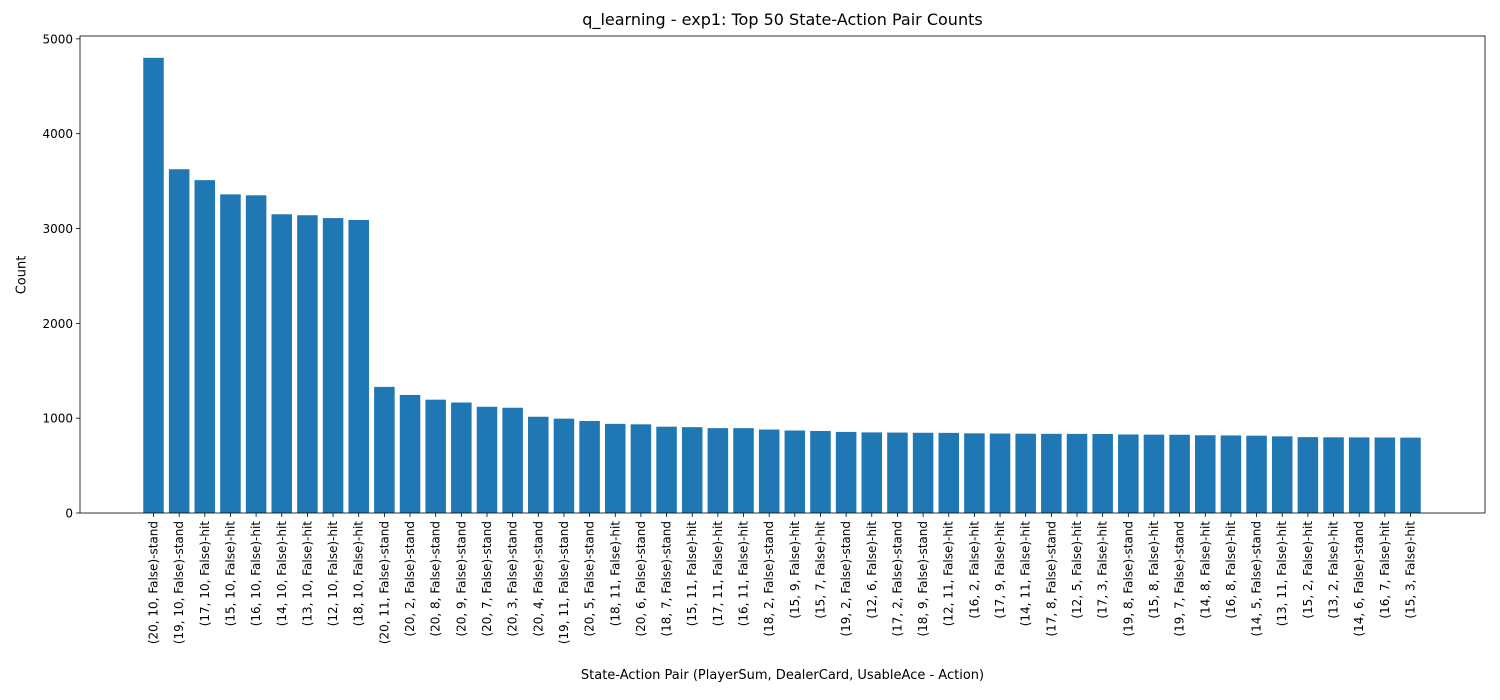  Describe the element at coordinates (795, 570) in the screenshot. I see `x-tick-label: (15, 9, False)-hit` at that location.